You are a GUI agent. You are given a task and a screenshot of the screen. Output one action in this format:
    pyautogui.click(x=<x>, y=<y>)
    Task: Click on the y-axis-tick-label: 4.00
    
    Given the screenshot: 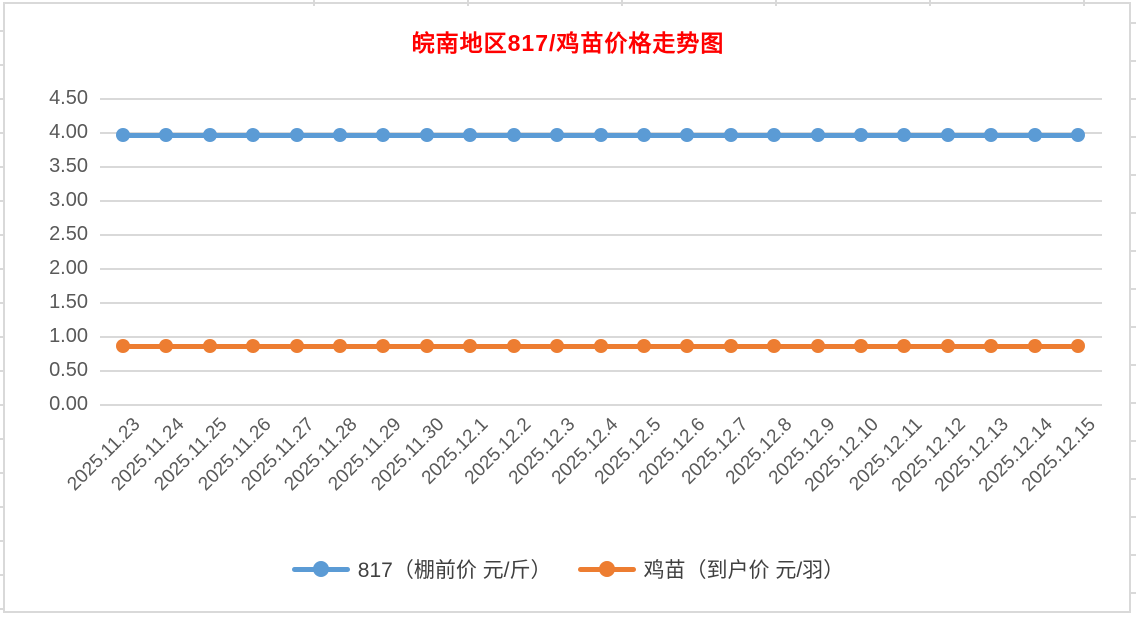 What is the action you would take?
    pyautogui.click(x=68, y=132)
    